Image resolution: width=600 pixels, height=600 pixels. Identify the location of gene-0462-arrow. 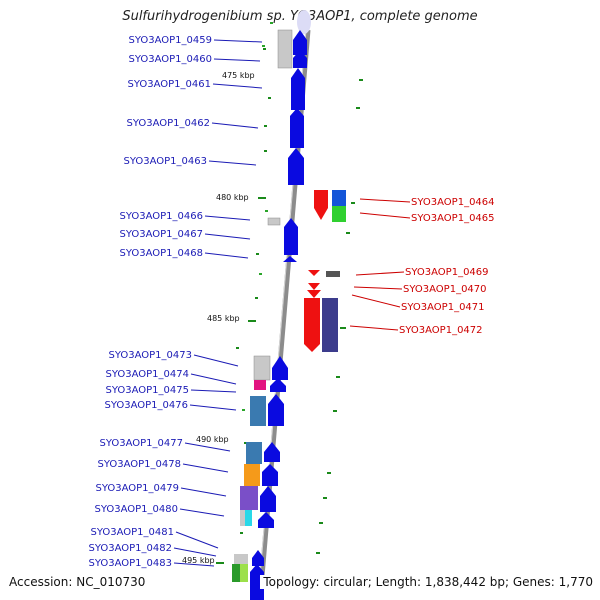
(297, 128).